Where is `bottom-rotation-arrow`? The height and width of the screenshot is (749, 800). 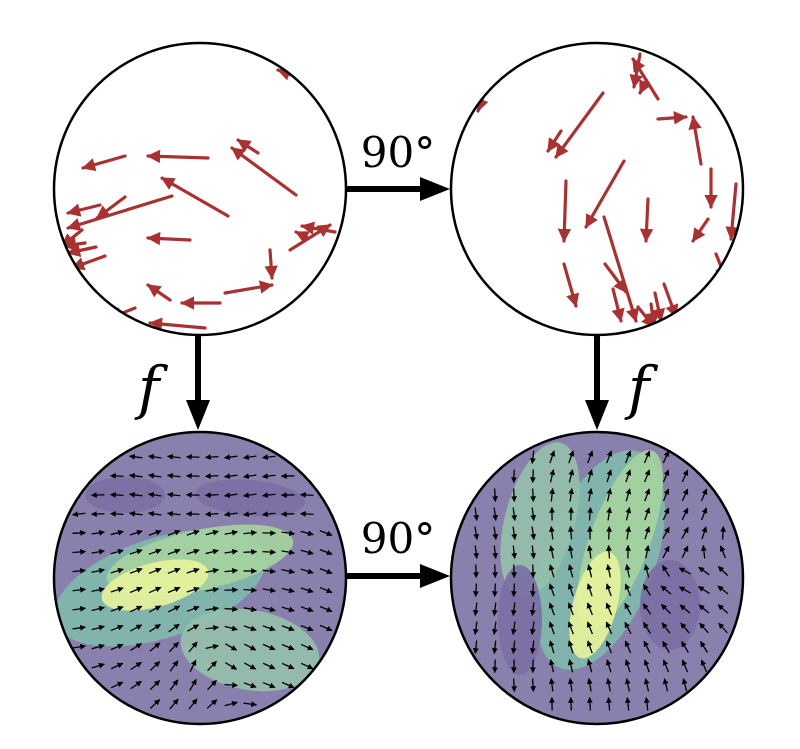 bottom-rotation-arrow is located at coordinates (398, 576).